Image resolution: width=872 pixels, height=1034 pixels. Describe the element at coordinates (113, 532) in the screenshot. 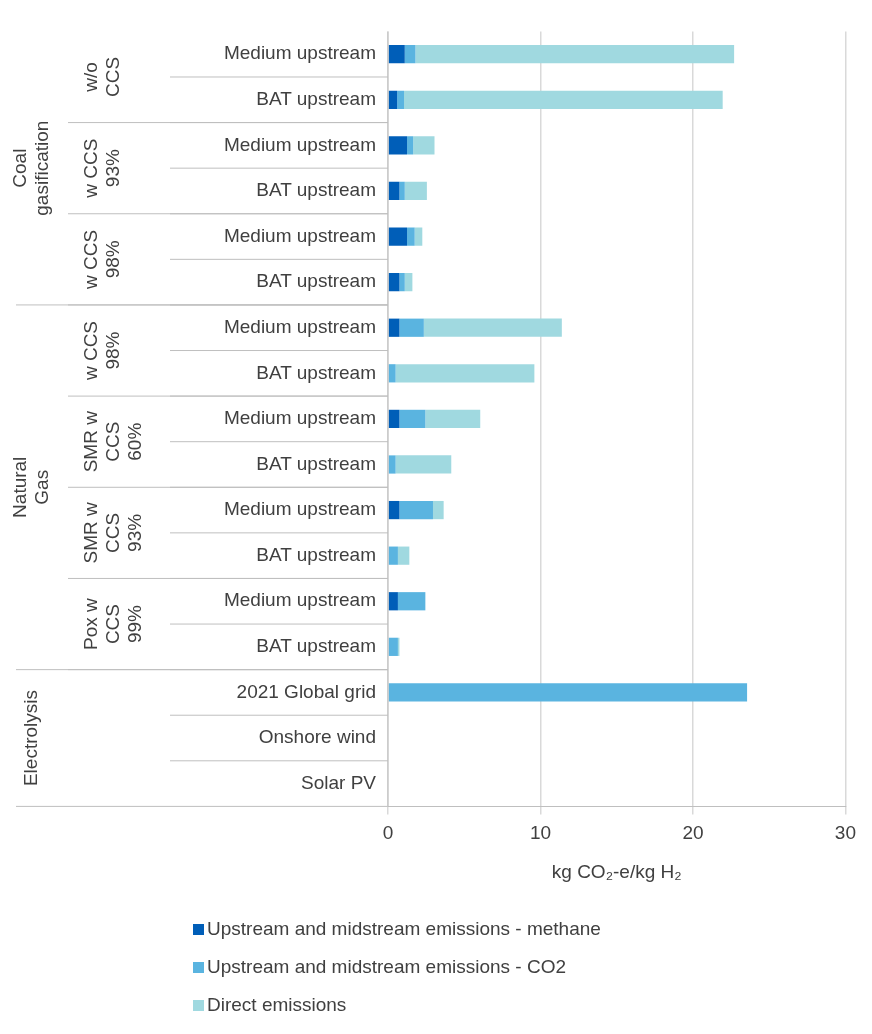

I see `text: SMR w CCS 93%` at that location.